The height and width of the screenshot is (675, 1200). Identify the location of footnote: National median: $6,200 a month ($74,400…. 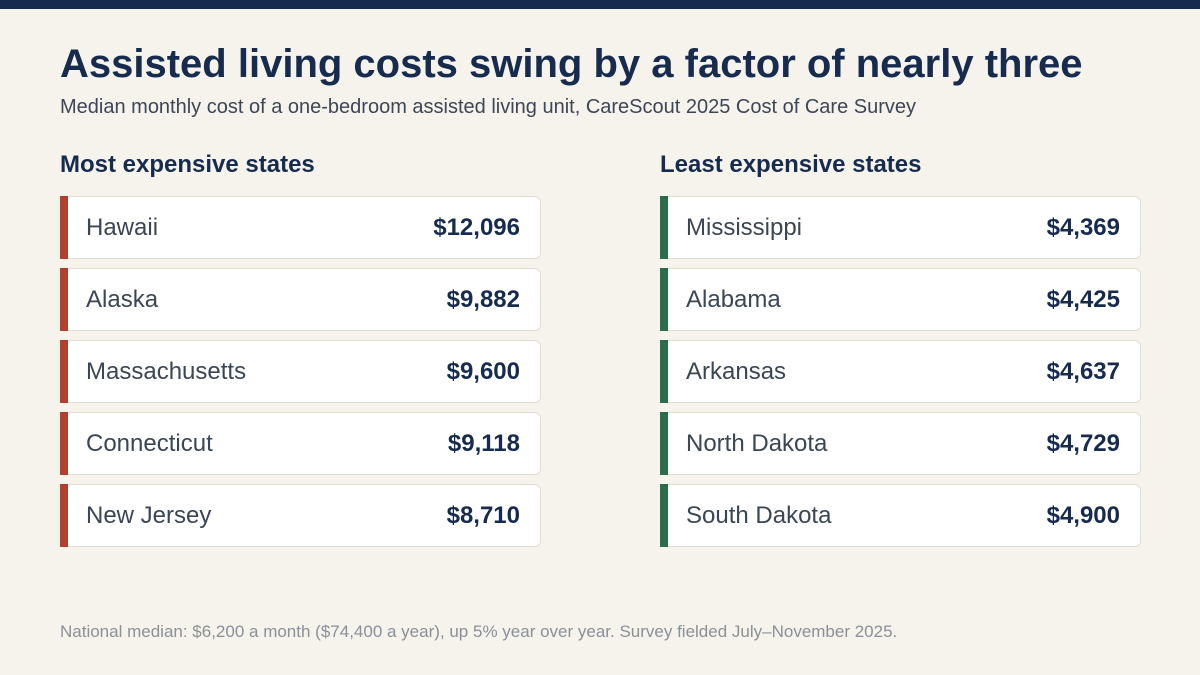
(479, 631).